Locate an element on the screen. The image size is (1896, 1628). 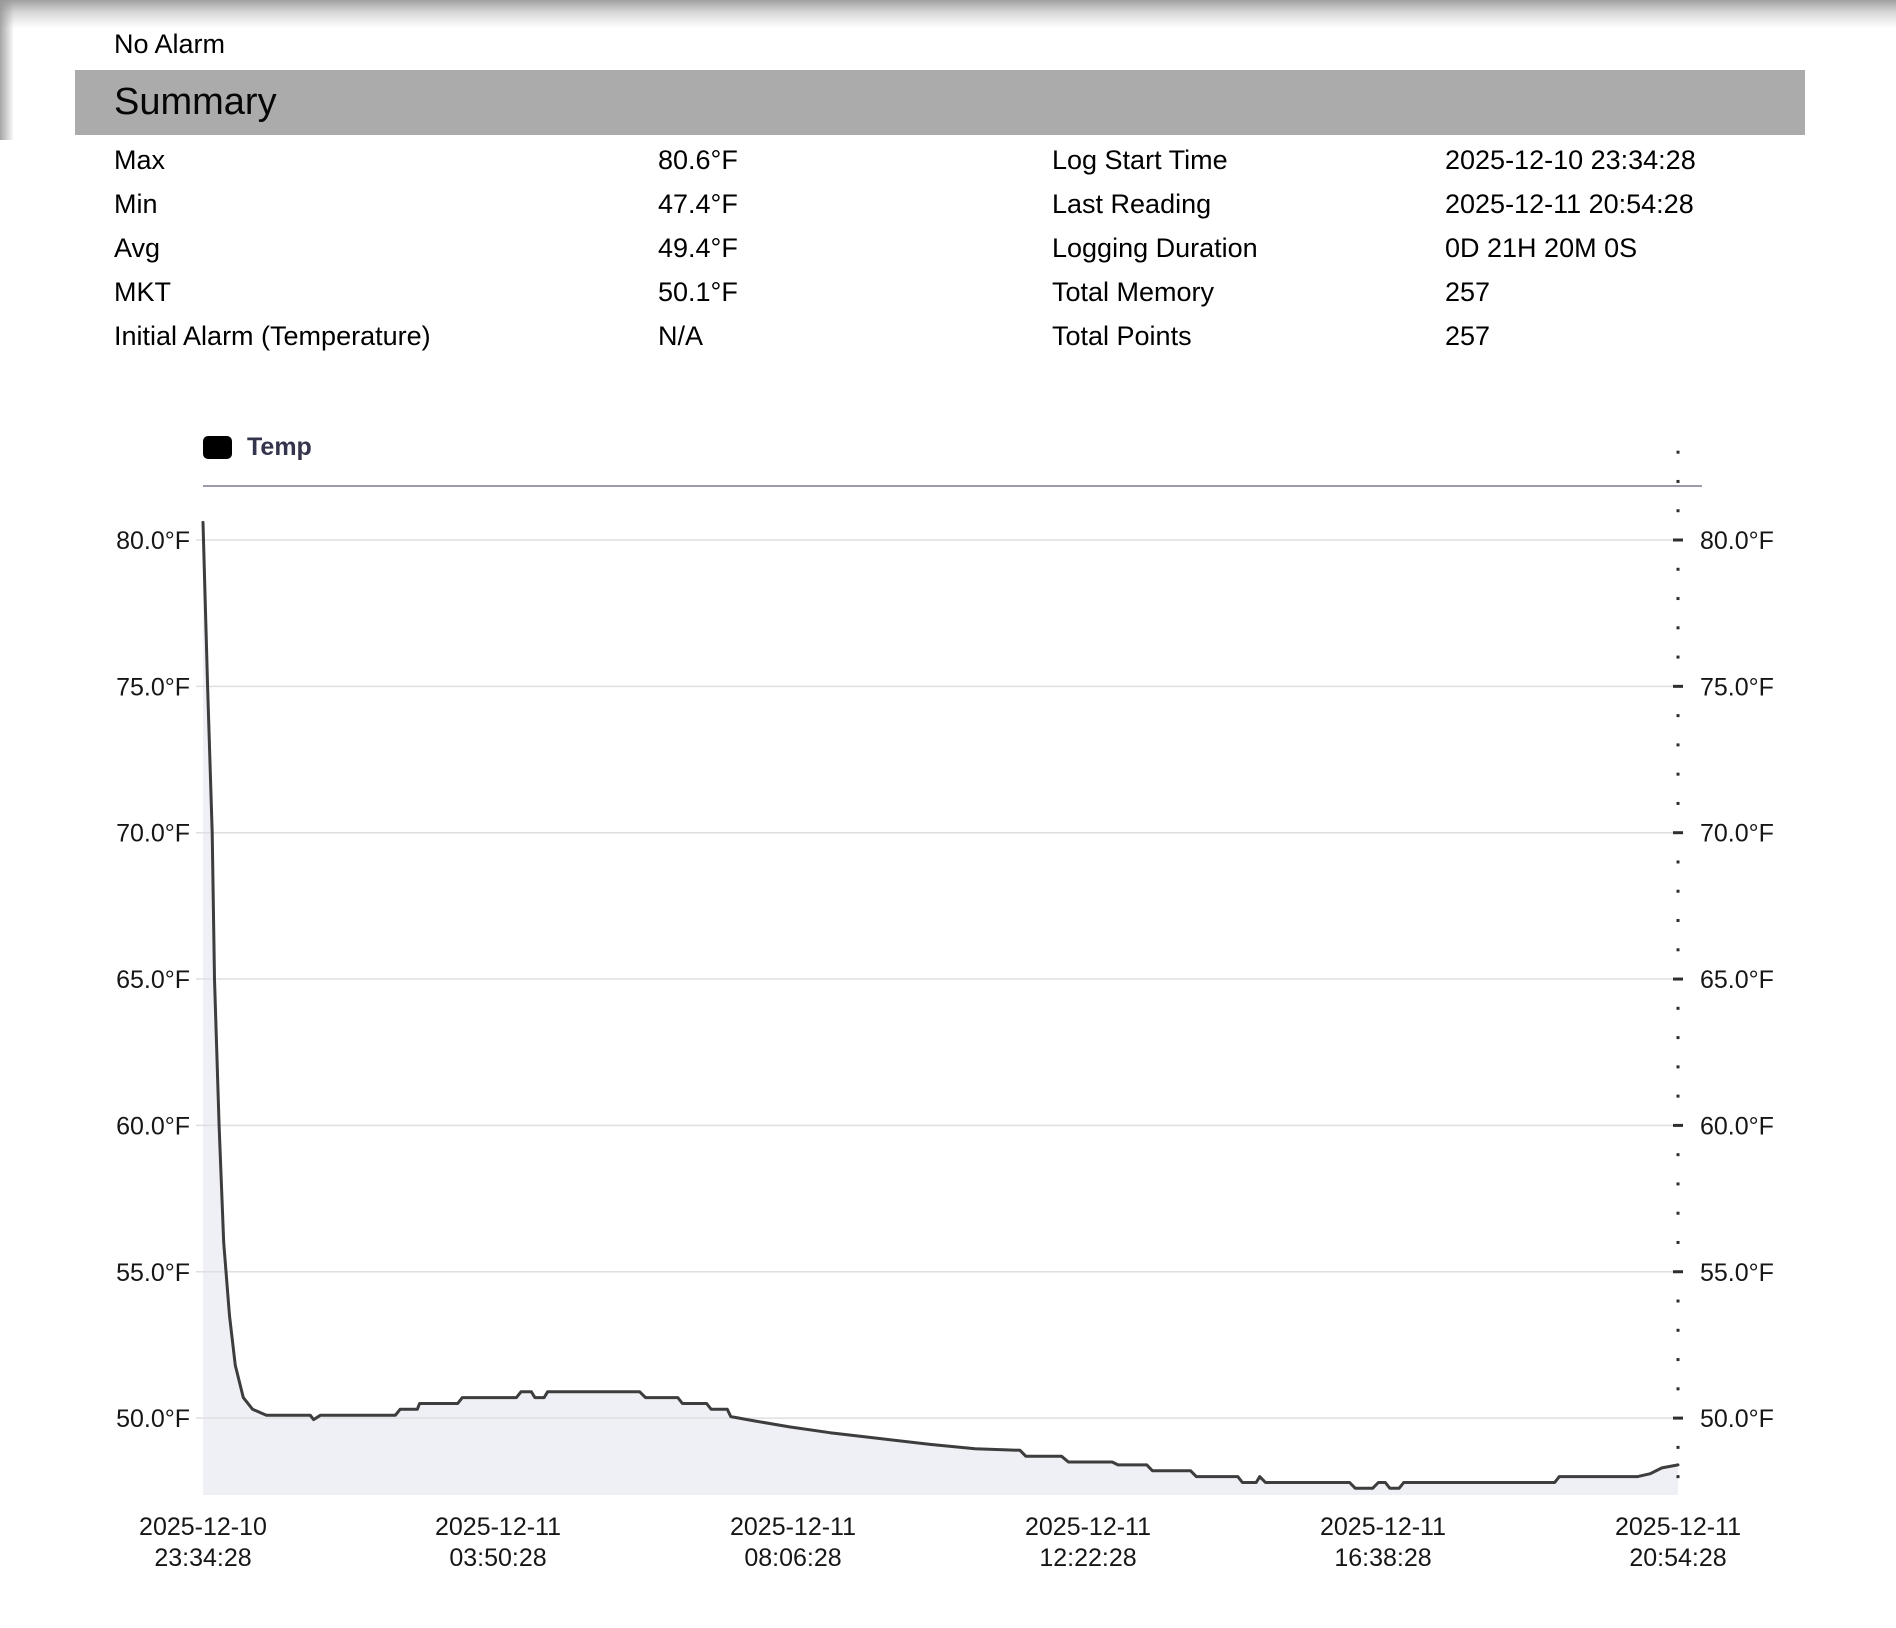
summary-row-label: Log Start Time is located at coordinates (1140, 159).